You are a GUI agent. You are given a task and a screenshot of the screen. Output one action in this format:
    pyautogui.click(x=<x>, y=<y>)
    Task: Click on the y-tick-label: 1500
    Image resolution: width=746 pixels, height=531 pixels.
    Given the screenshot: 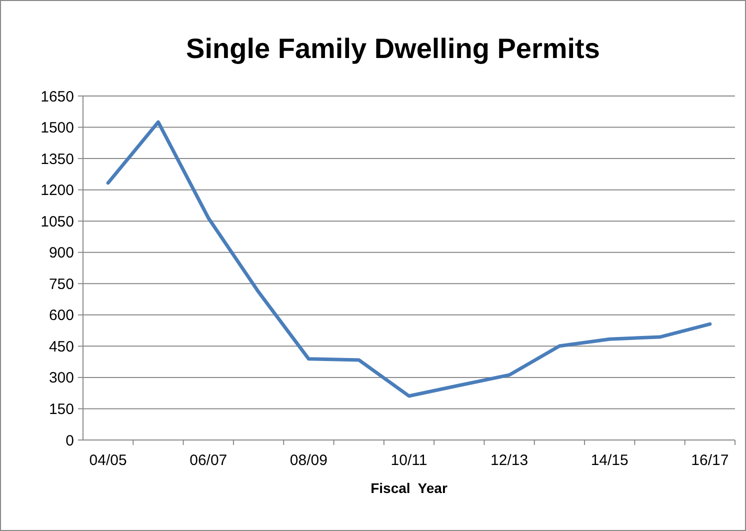 What is the action you would take?
    pyautogui.click(x=57, y=128)
    